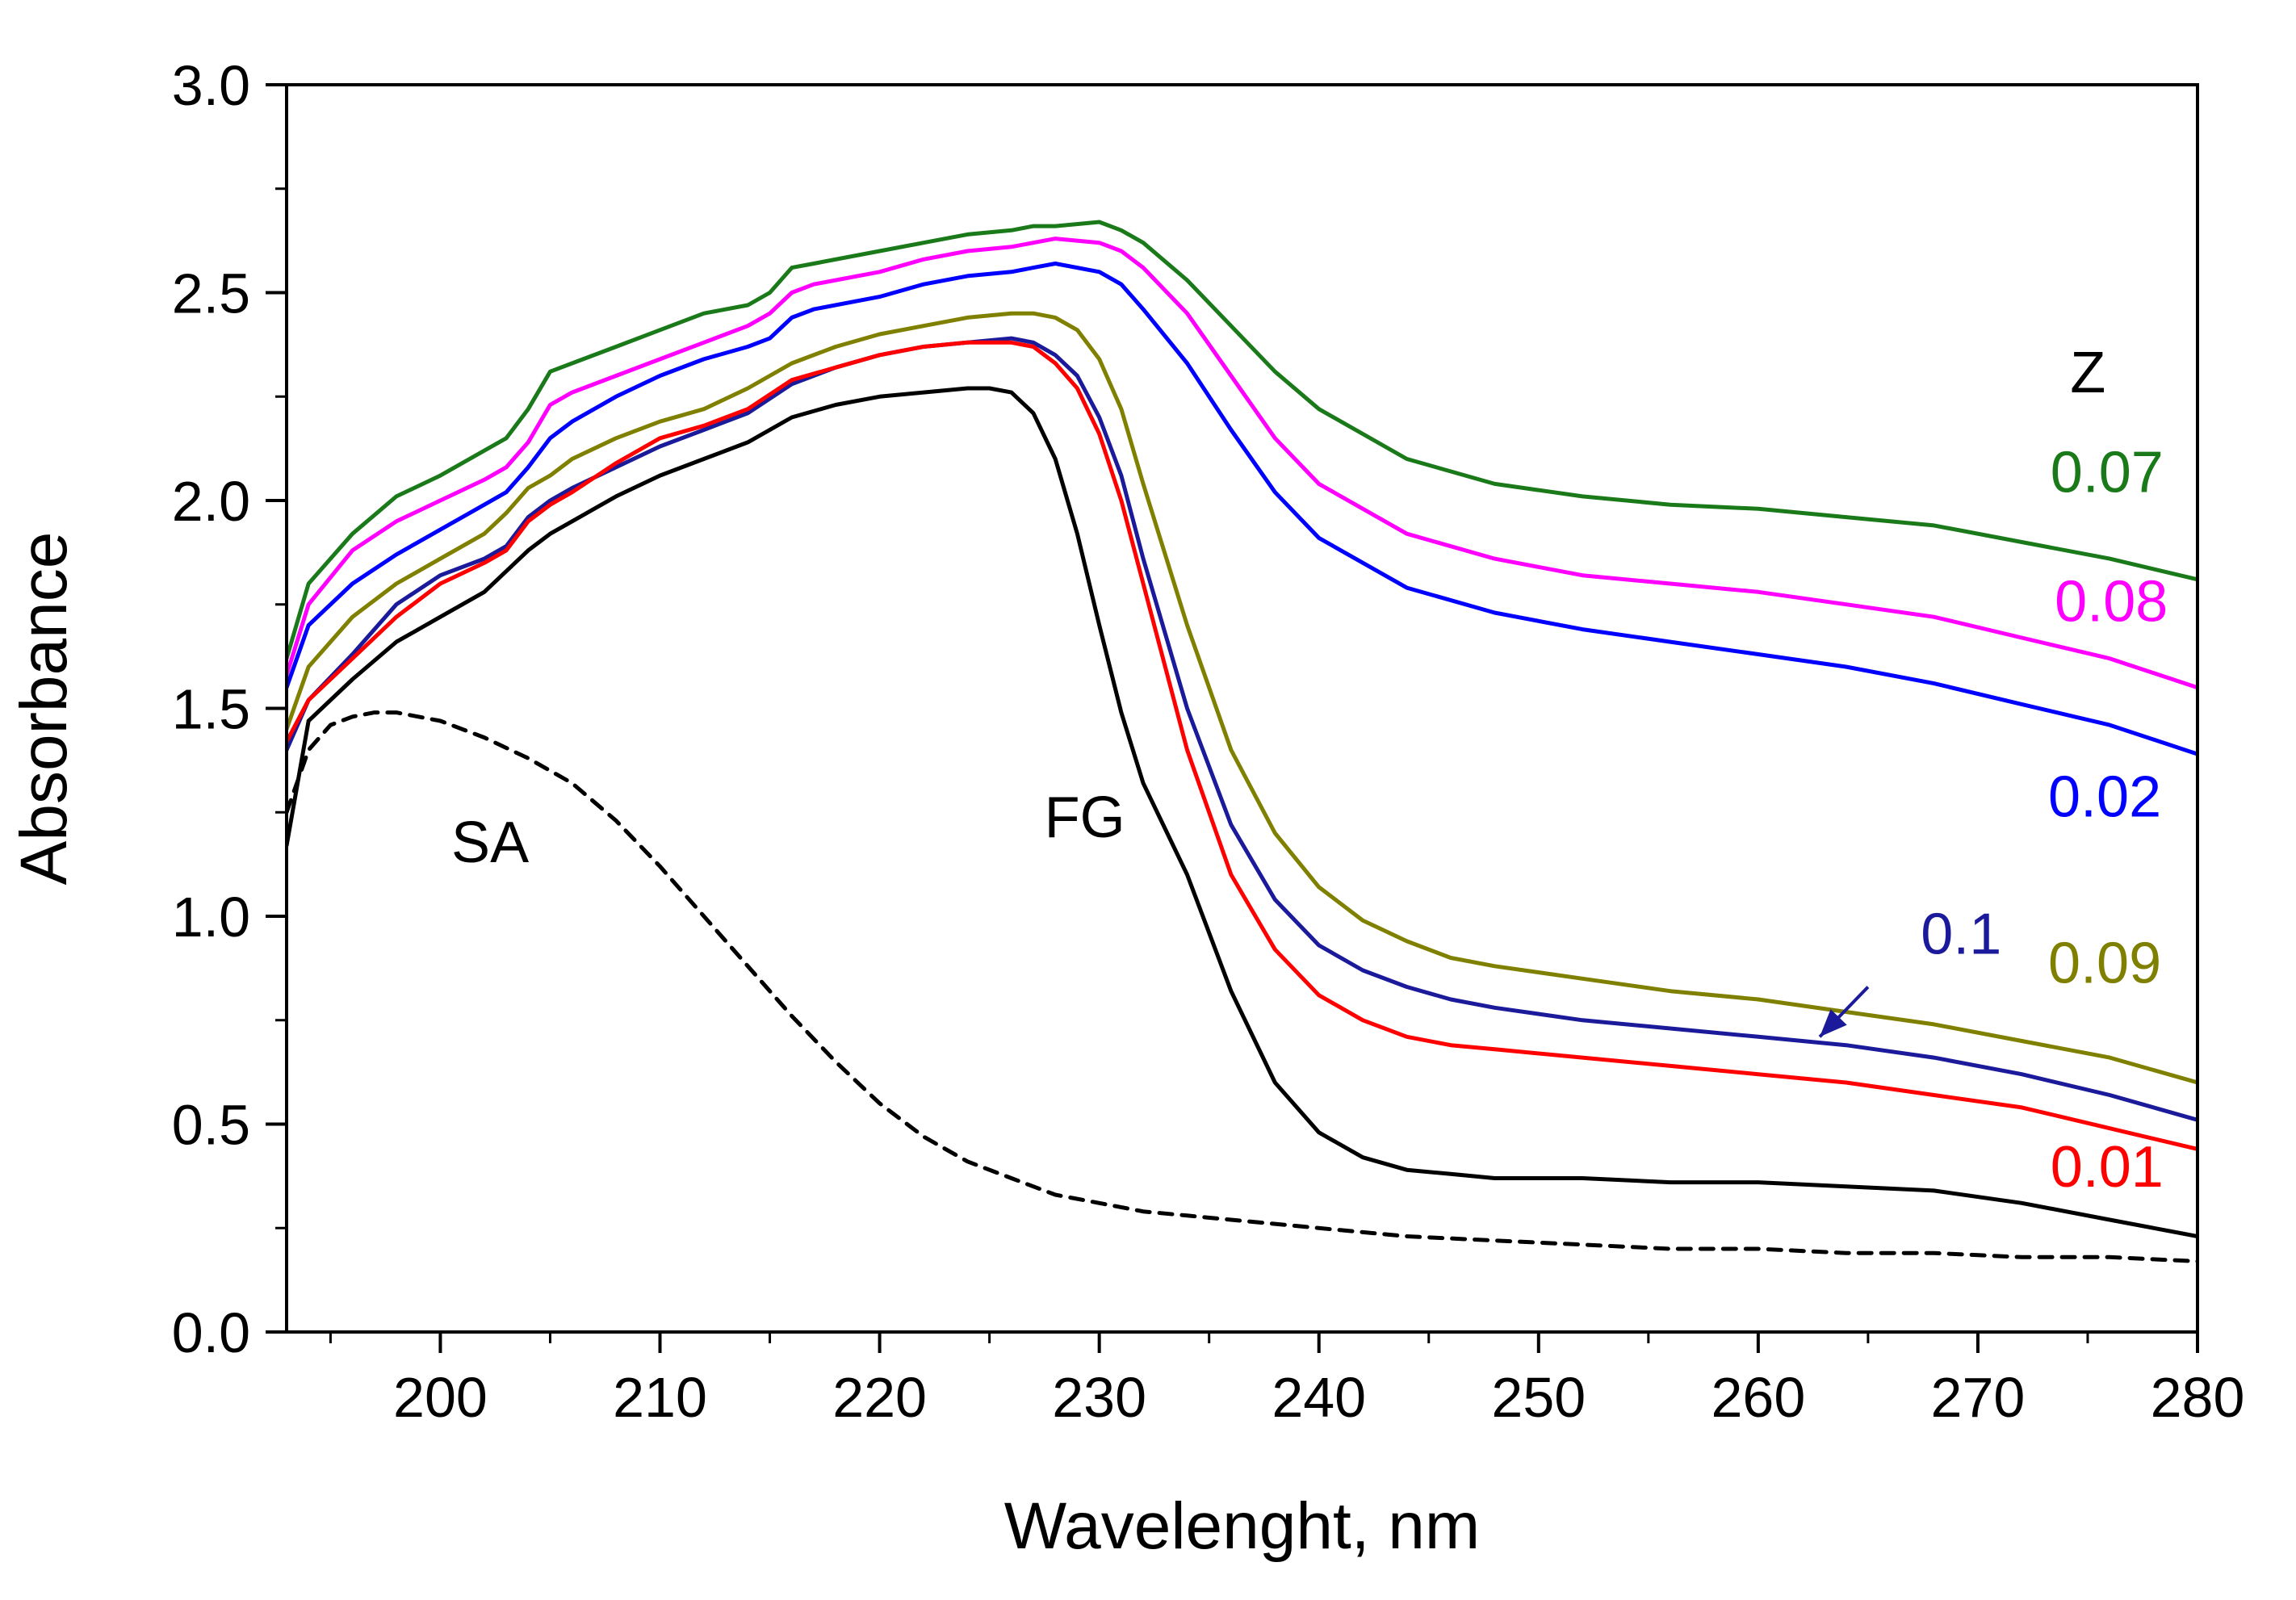 This screenshot has height=1600, width=2296. I want to click on arrow-head, so click(1833, 1023).